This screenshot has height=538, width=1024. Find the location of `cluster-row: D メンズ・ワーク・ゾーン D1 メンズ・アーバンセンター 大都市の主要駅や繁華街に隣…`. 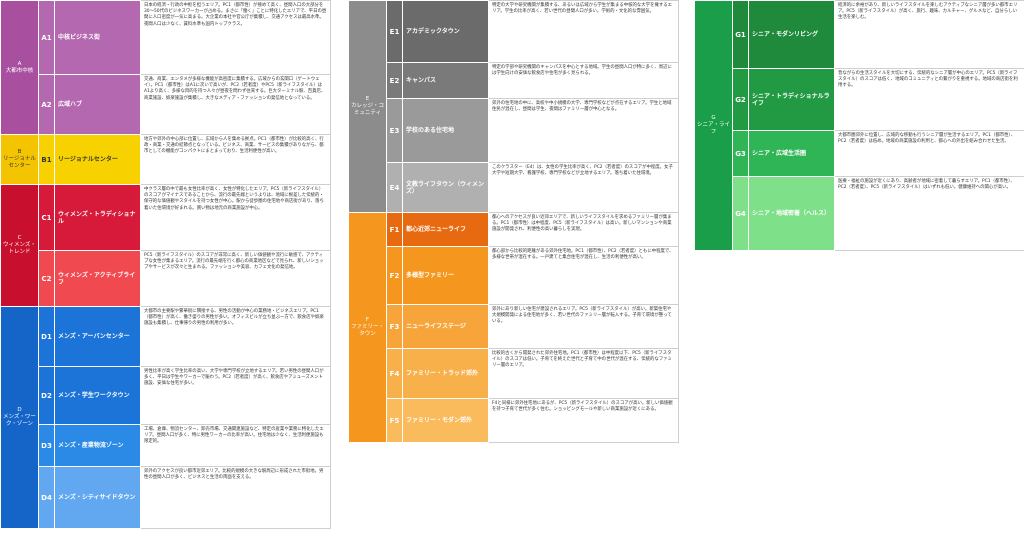

cluster-row: D メンズ・ワーク・ゾーン D1 メンズ・アーバンセンター 大都市の主要駅や繁華街に隣… is located at coordinates (165, 417).